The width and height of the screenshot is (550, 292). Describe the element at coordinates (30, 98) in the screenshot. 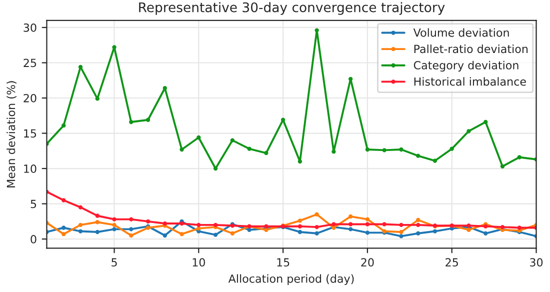

I see `y-tick-label: 20` at that location.